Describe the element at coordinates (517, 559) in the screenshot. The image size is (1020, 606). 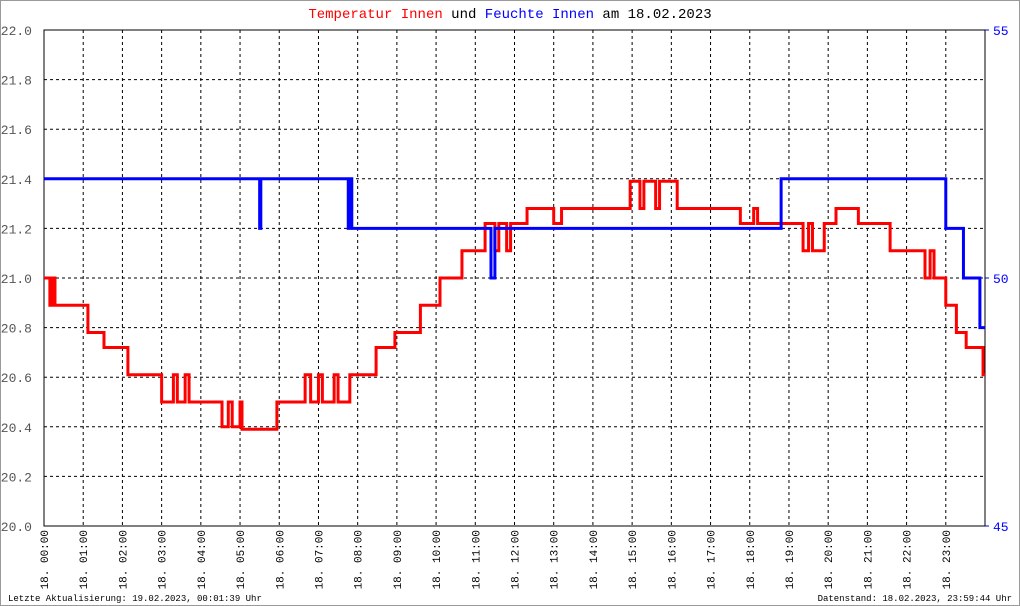
I see `x-tick-label: 18. 12:00` at that location.